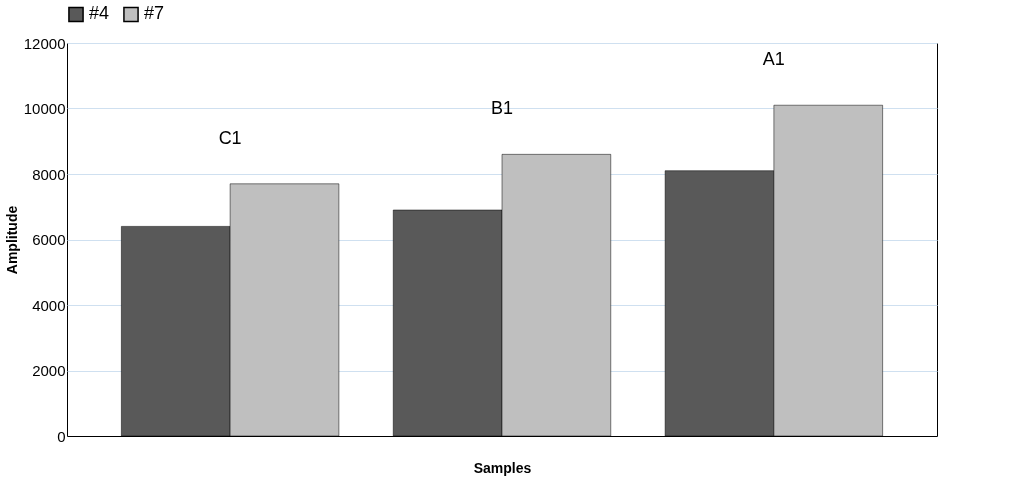 This screenshot has width=1010, height=493. Describe the element at coordinates (11, 240) in the screenshot. I see `y-axis-title: Amplitude` at that location.